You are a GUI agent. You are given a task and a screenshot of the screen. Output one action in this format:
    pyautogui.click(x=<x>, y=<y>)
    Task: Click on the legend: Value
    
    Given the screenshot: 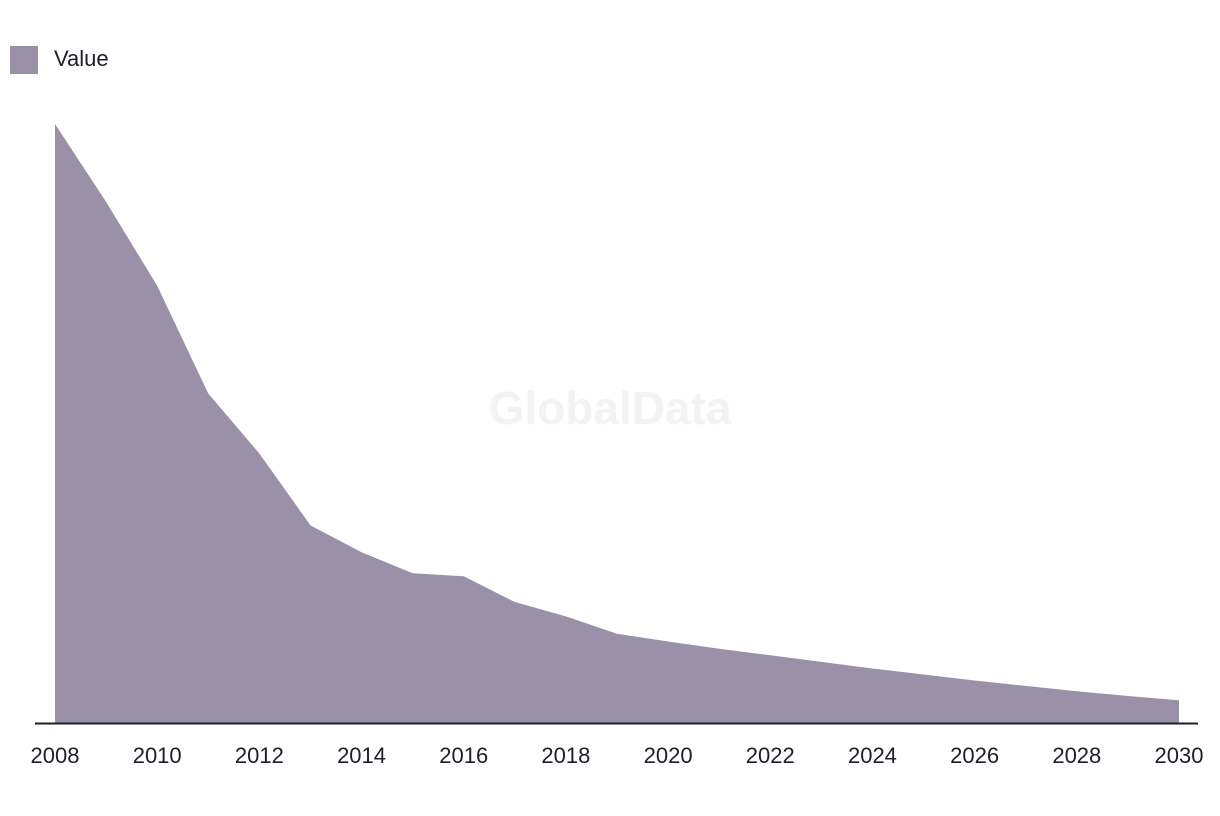 What is the action you would take?
    pyautogui.click(x=59, y=60)
    